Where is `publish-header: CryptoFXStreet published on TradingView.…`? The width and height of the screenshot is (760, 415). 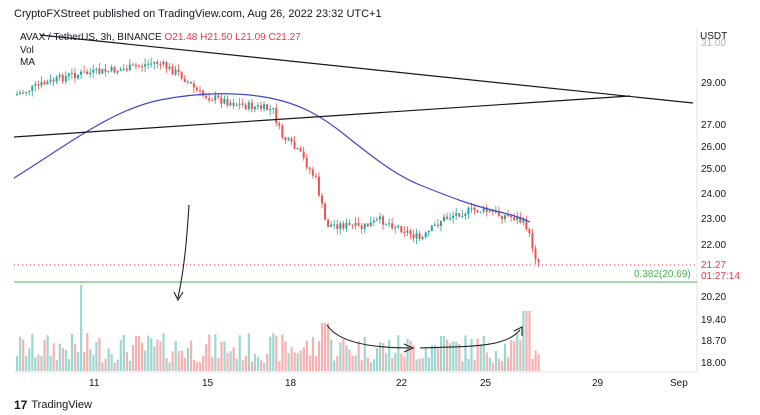
publish-header: CryptoFXStreet published on TradingView.… is located at coordinates (198, 14).